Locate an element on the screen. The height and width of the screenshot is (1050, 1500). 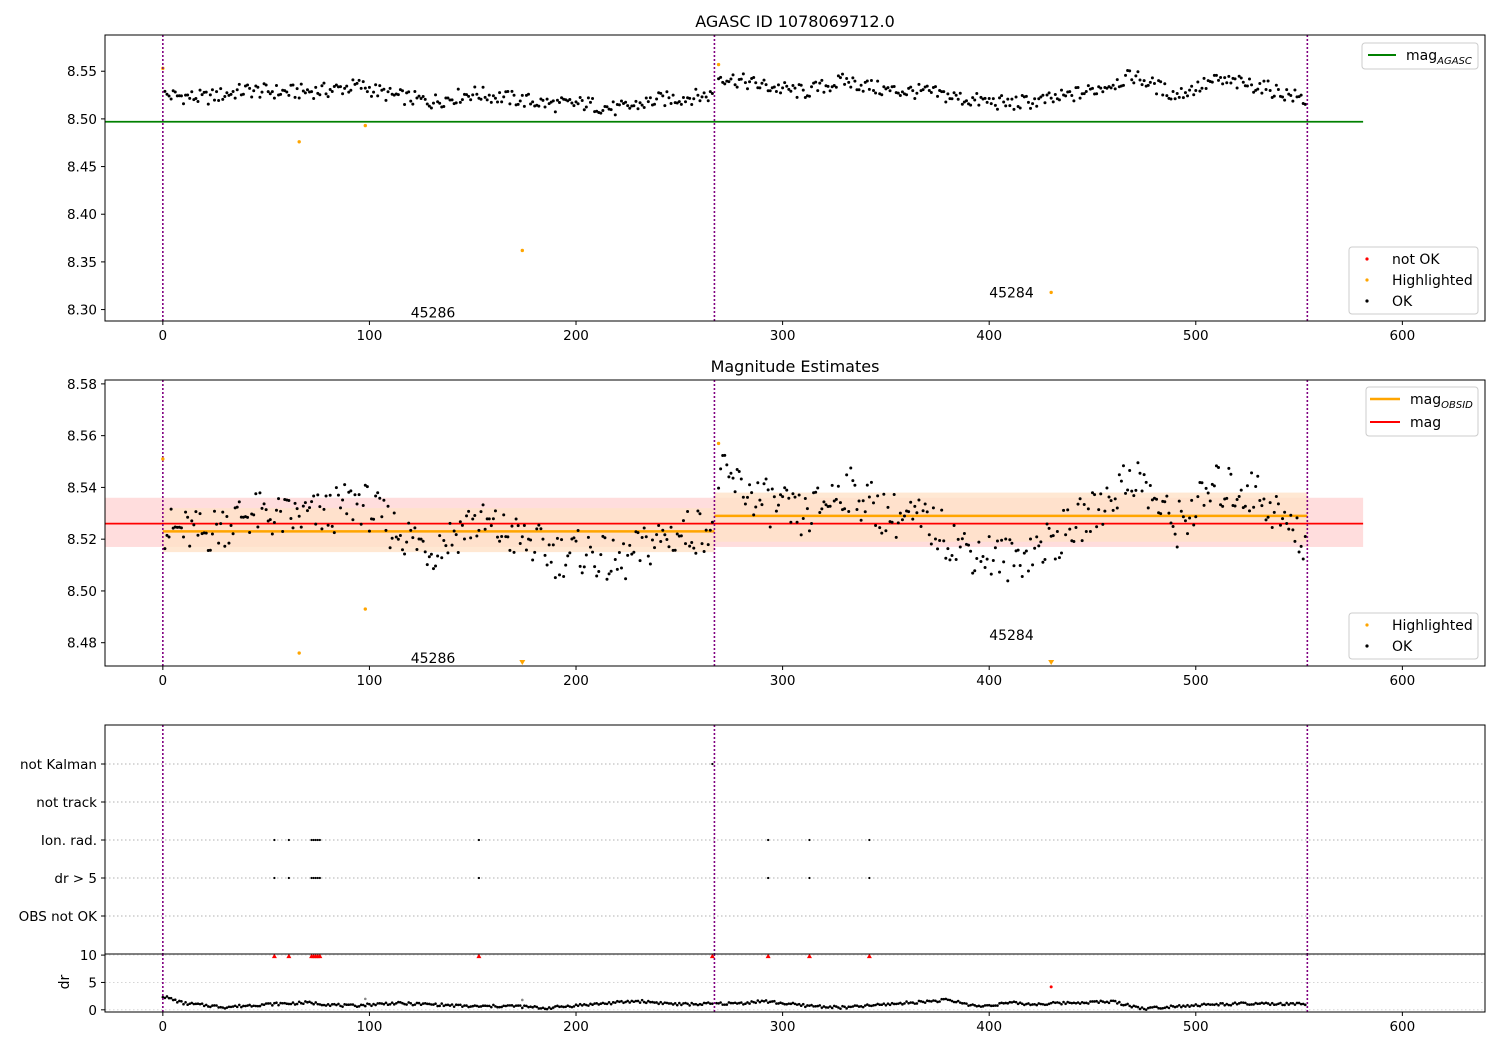
flag-row-label: OBS not OK is located at coordinates (59, 917).